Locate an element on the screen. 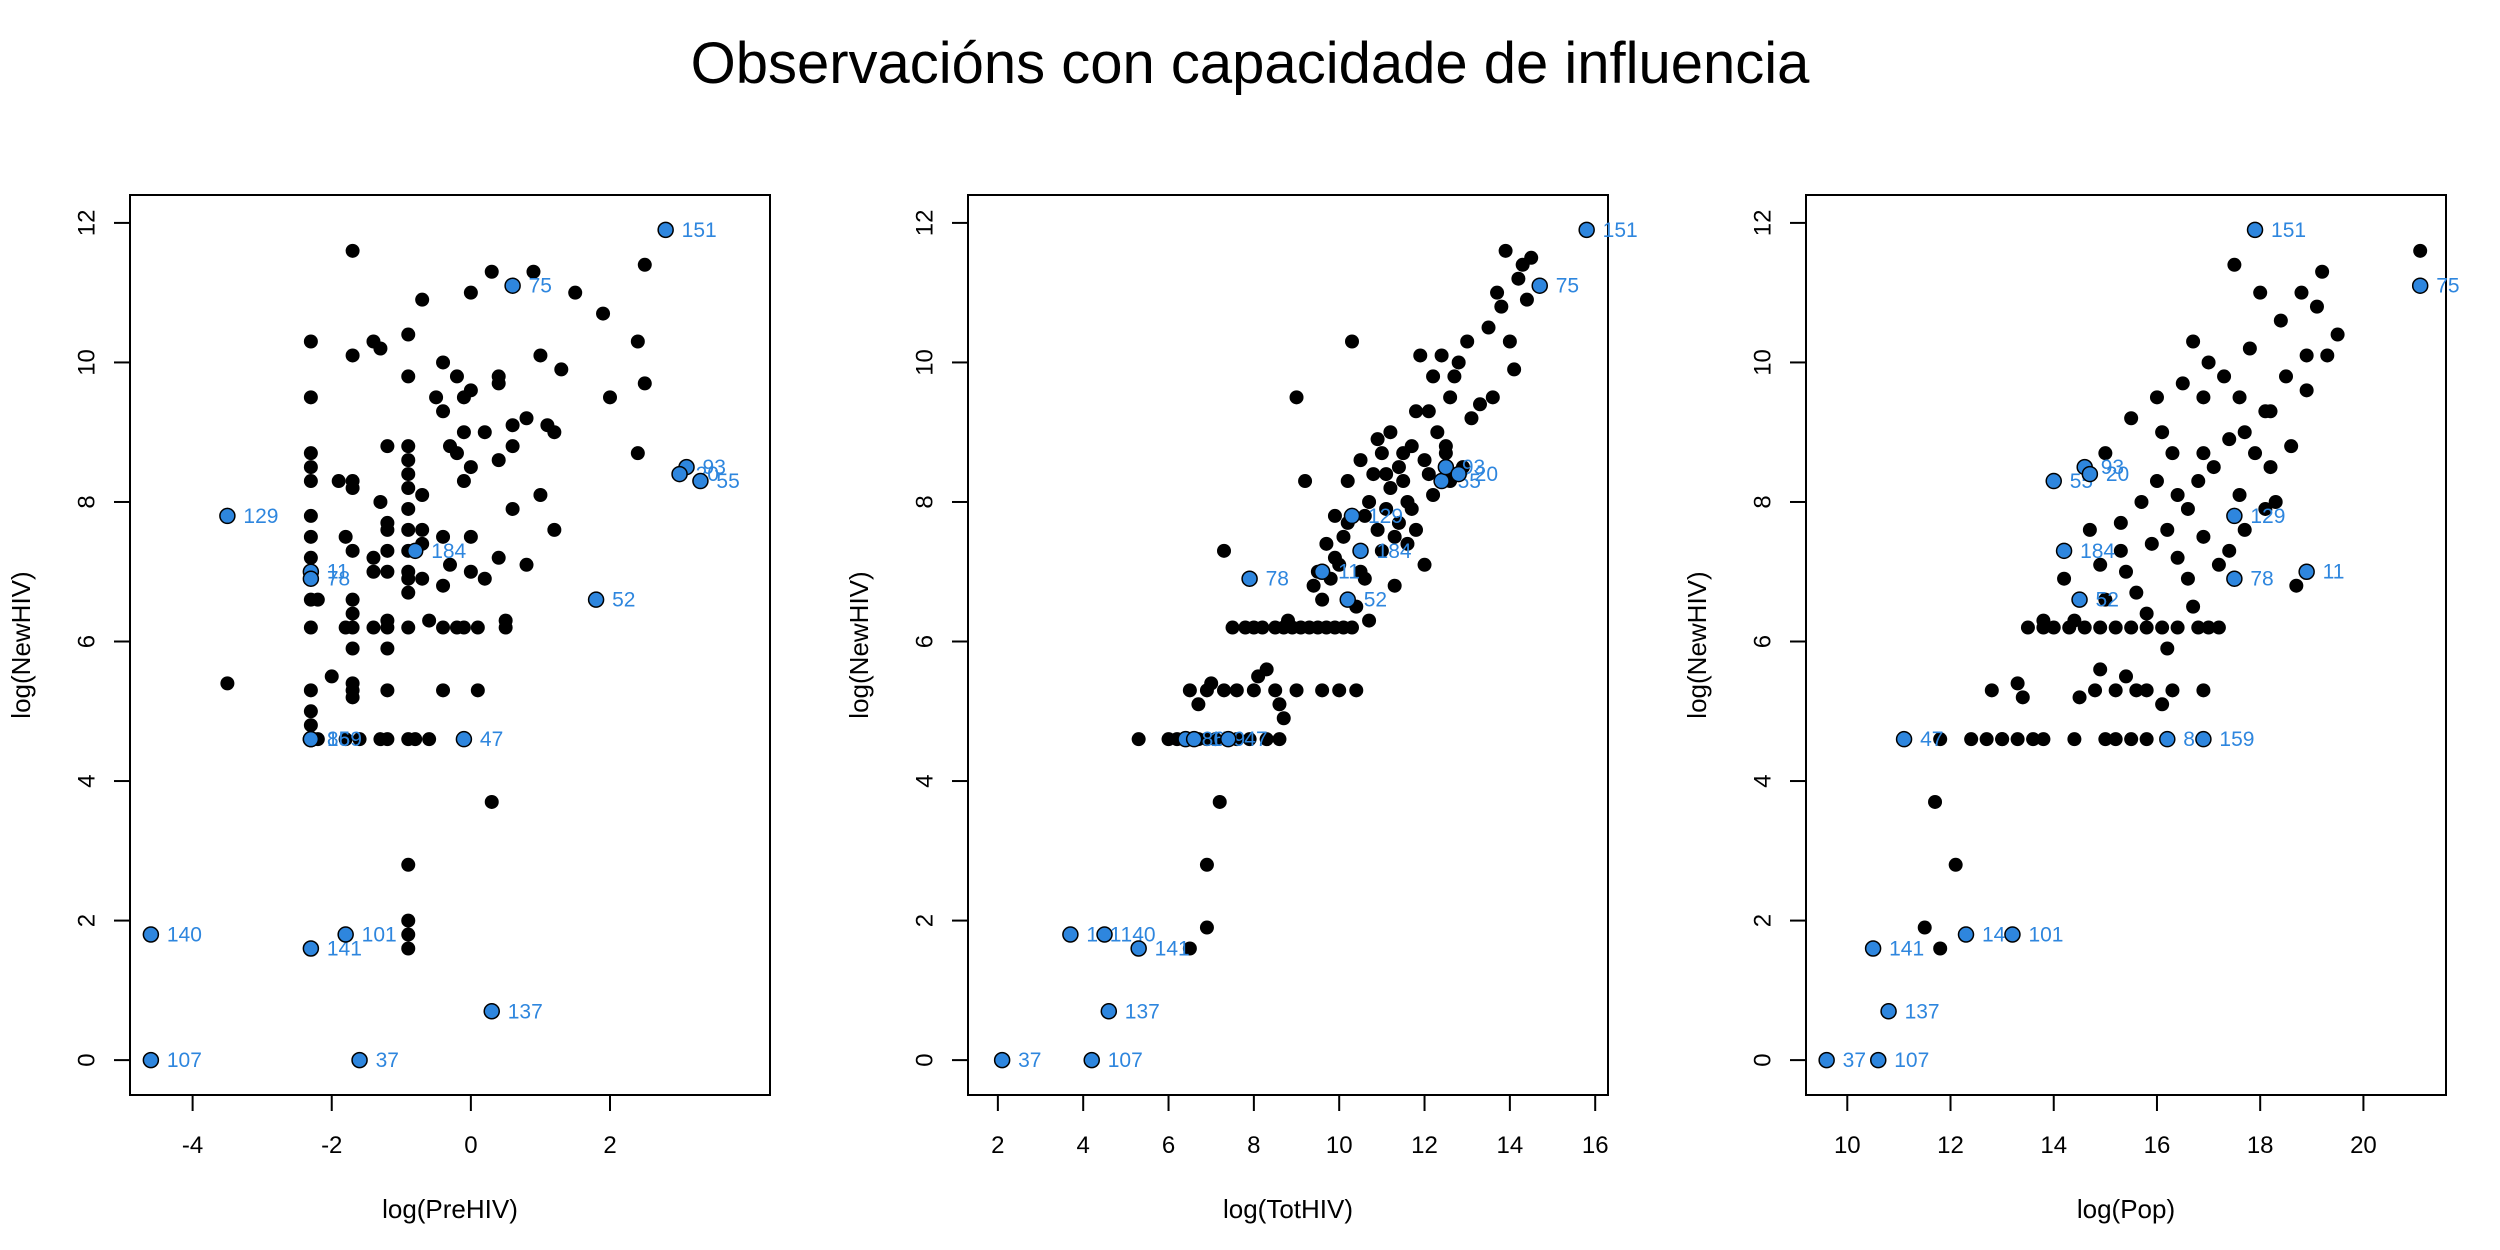 Image resolution: width=2500 pixels, height=1250 pixels. y-tick-label: 8 is located at coordinates (1762, 501).